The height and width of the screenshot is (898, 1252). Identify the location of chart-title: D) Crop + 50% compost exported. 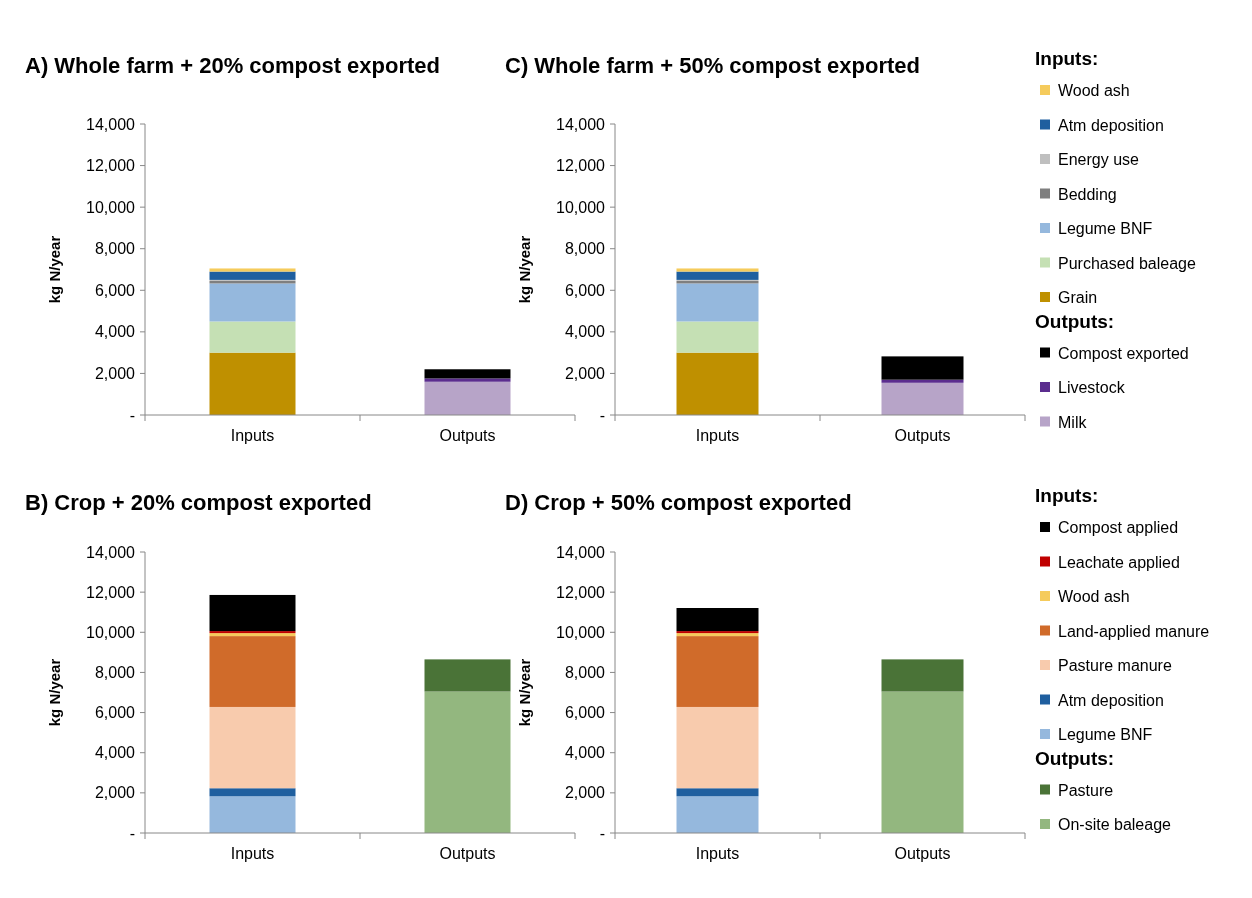
(678, 502).